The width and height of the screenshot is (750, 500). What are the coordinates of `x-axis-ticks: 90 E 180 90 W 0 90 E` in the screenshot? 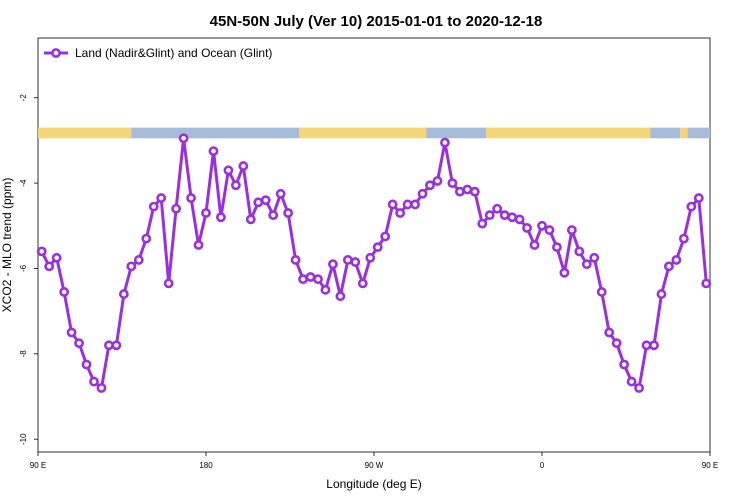 It's located at (374, 461).